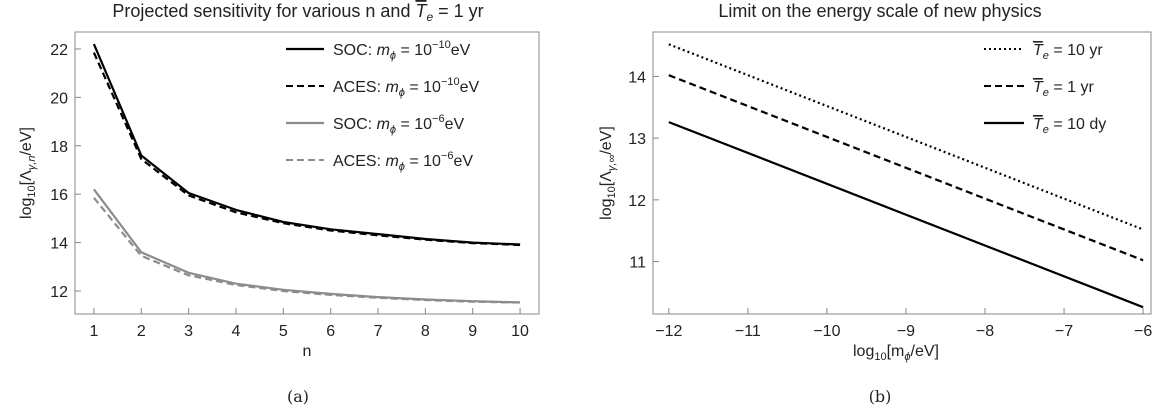 The height and width of the screenshot is (413, 1162). I want to click on x-tick-label: −6, so click(1143, 331).